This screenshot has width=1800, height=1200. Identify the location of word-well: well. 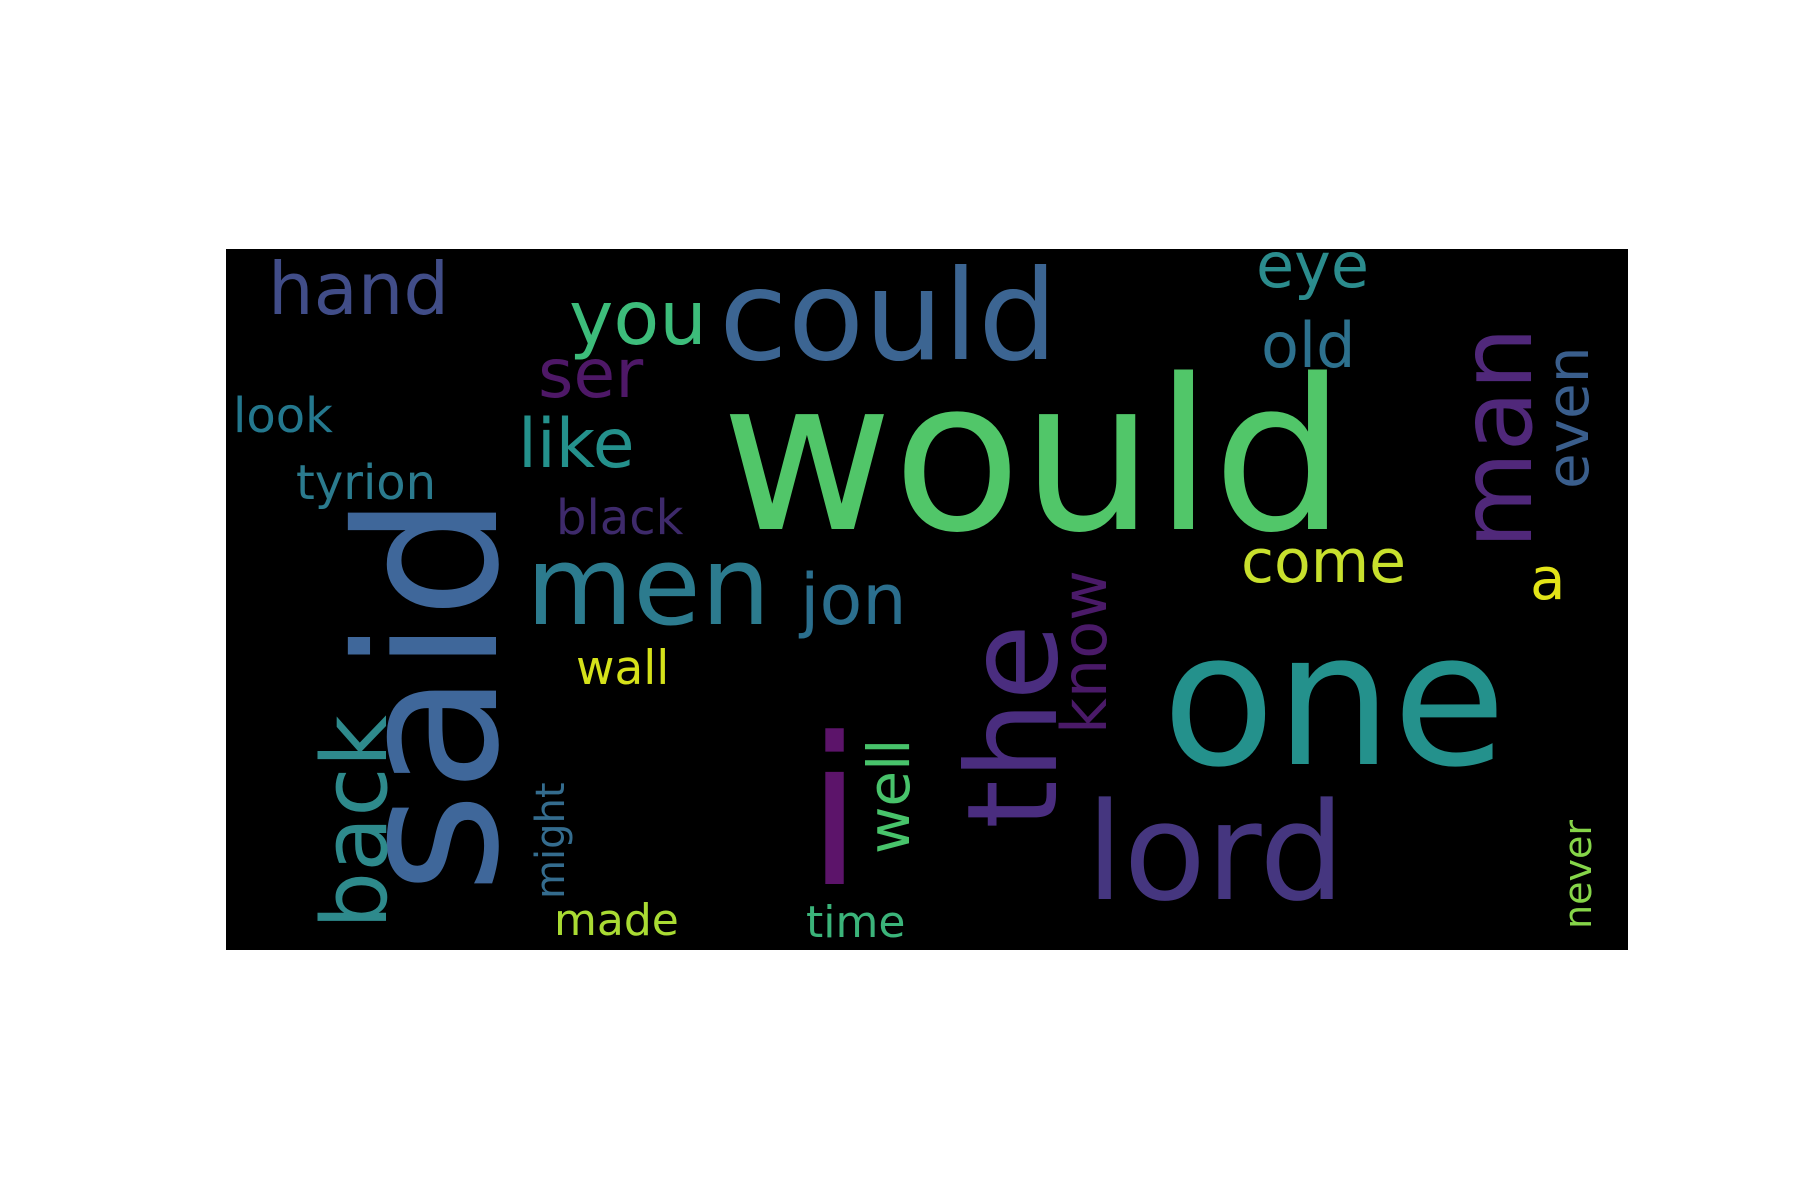
(889, 796).